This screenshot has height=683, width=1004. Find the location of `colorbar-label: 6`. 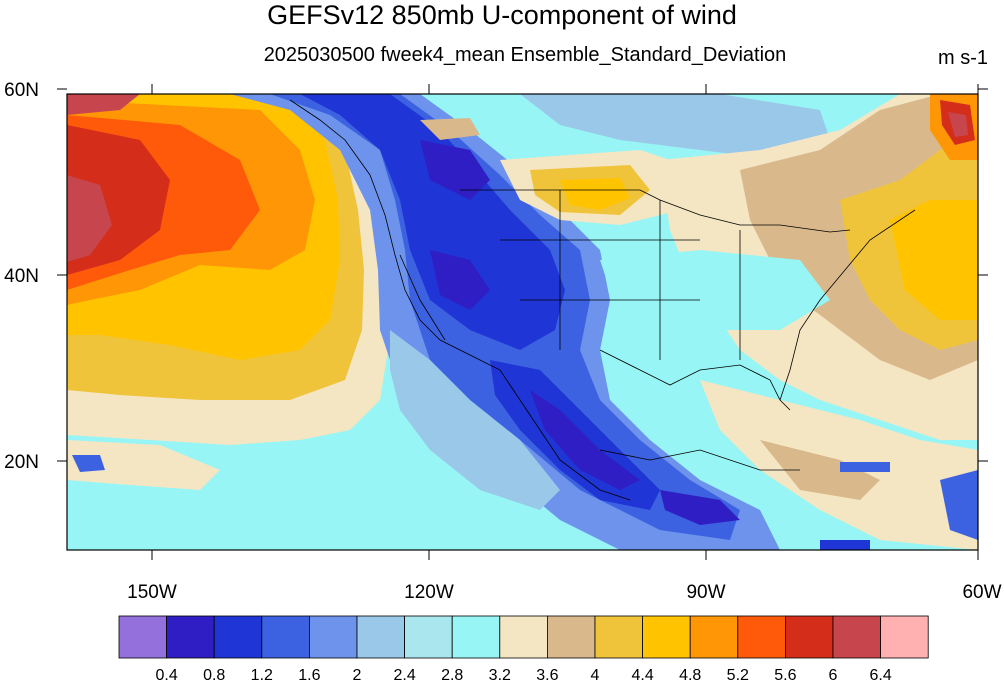

colorbar-label: 6 is located at coordinates (833, 675).